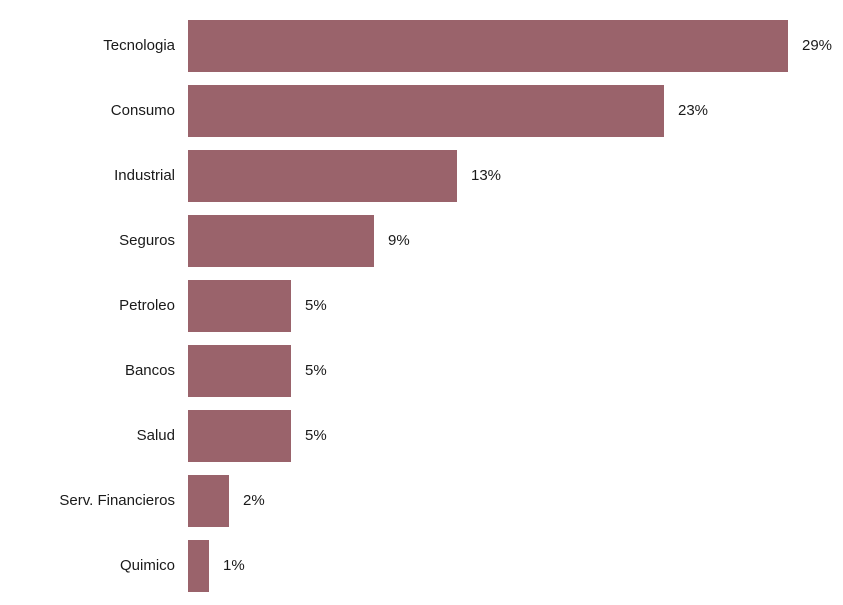 This screenshot has height=605, width=843. I want to click on bar-row: Industrial 13%, so click(421, 175).